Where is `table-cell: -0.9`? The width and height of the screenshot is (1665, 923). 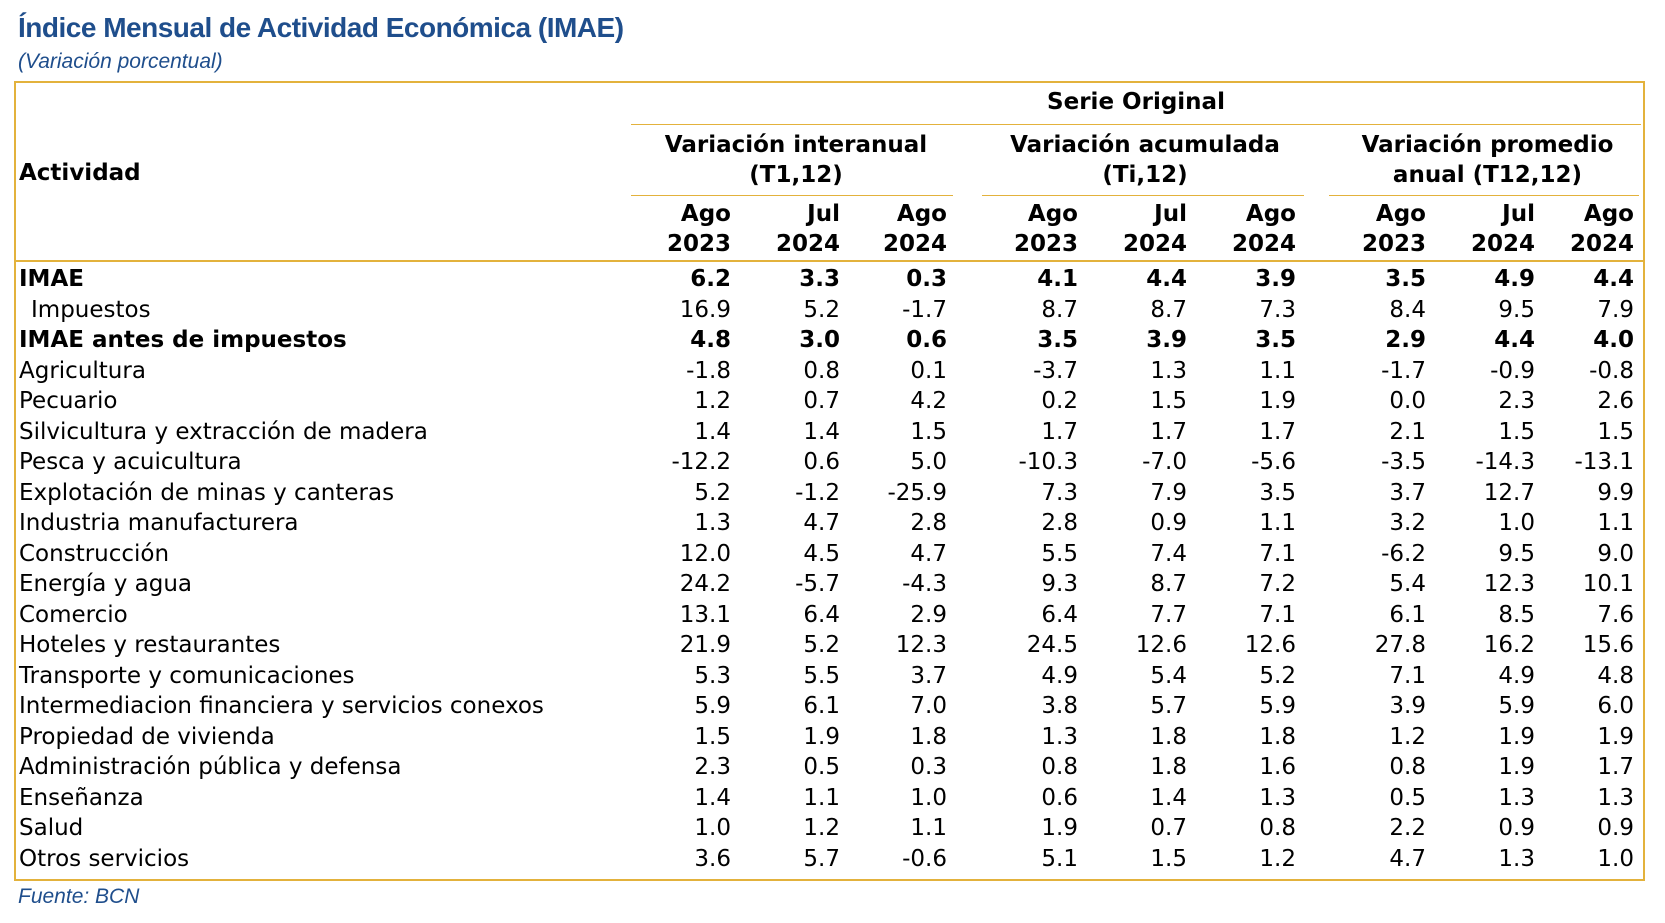 table-cell: -0.9 is located at coordinates (1512, 370).